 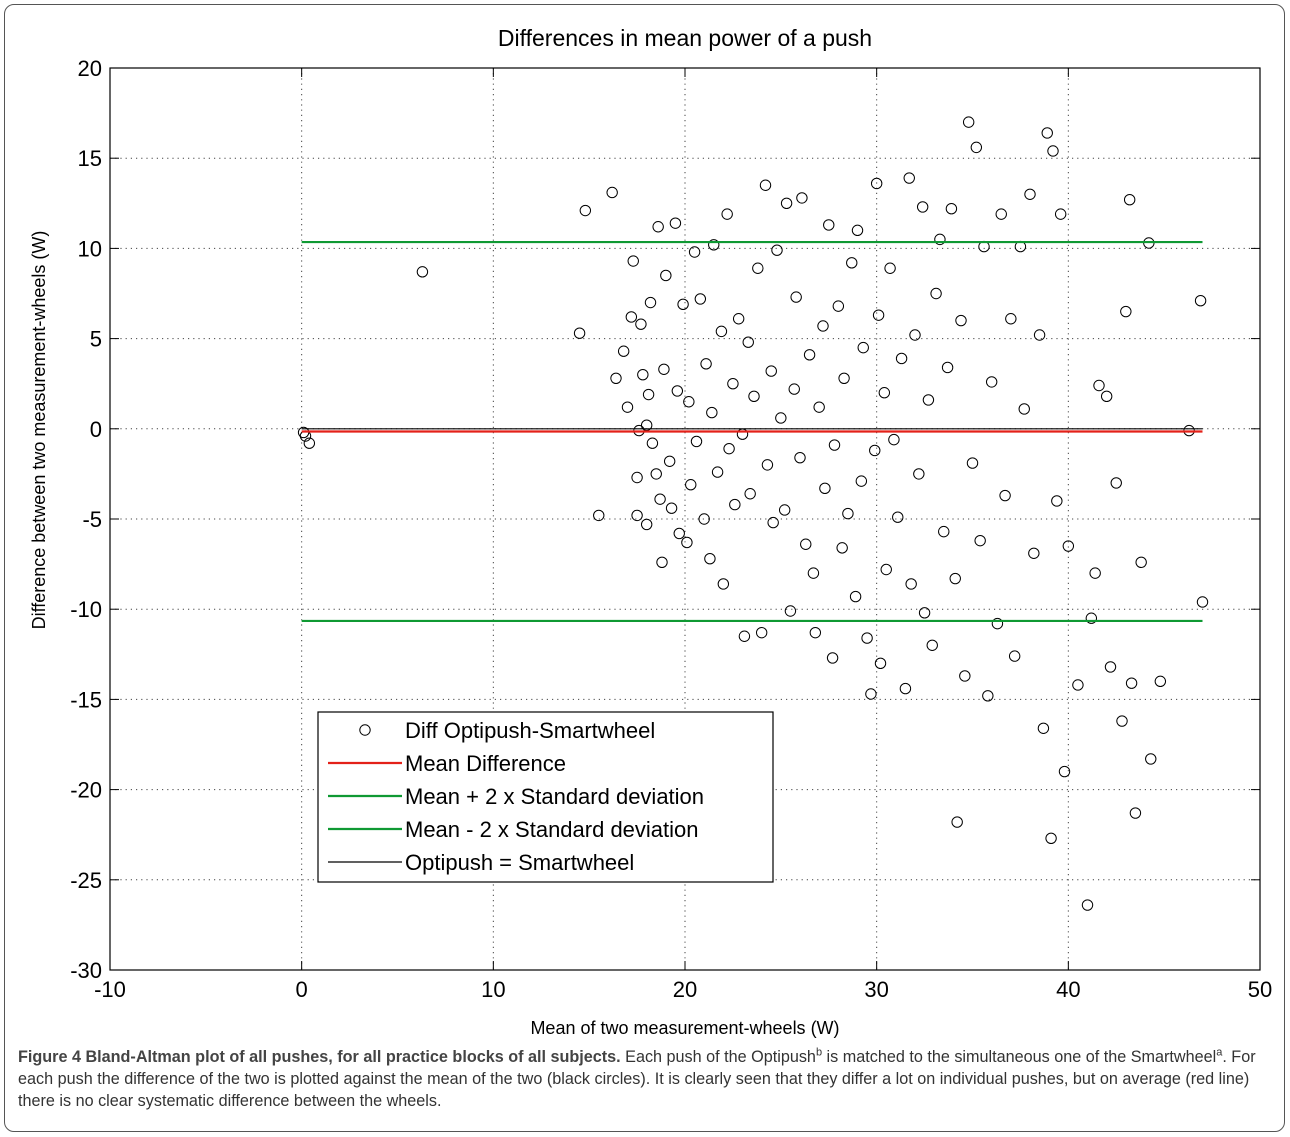 What do you see at coordinates (519, 862) in the screenshot?
I see `legend-label: Optipush = Smartwheel` at bounding box center [519, 862].